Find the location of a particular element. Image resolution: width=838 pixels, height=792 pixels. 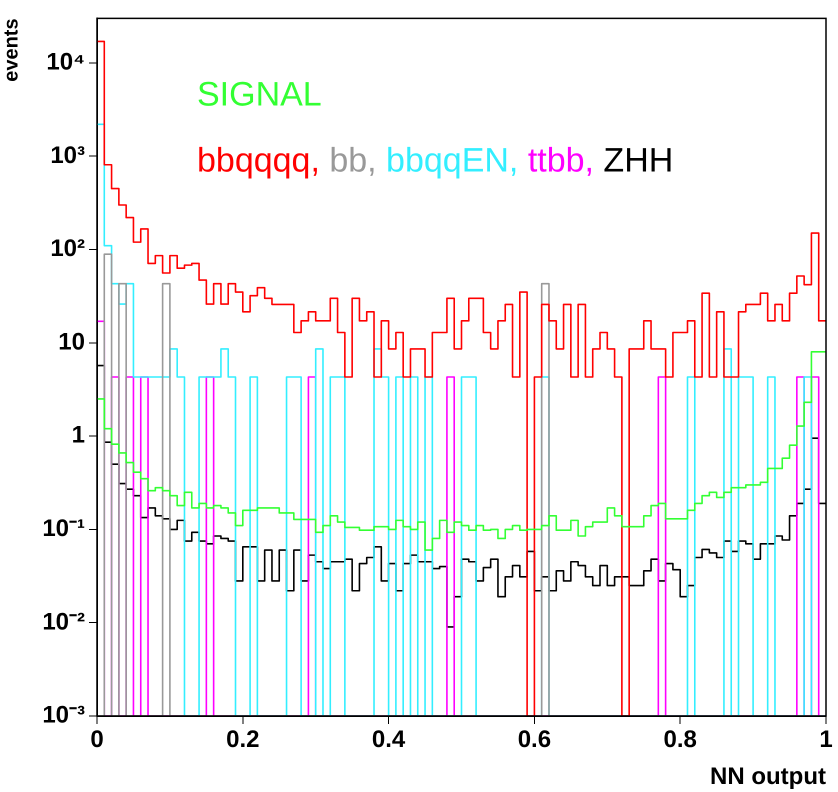

x-tick-label: 0.4 is located at coordinates (389, 740).